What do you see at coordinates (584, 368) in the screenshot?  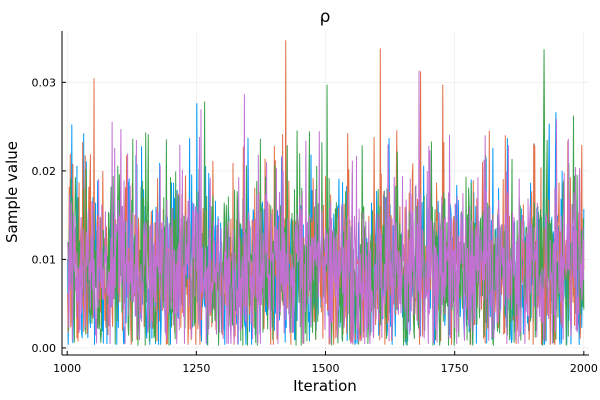 I see `x-tick-label: 2000` at bounding box center [584, 368].